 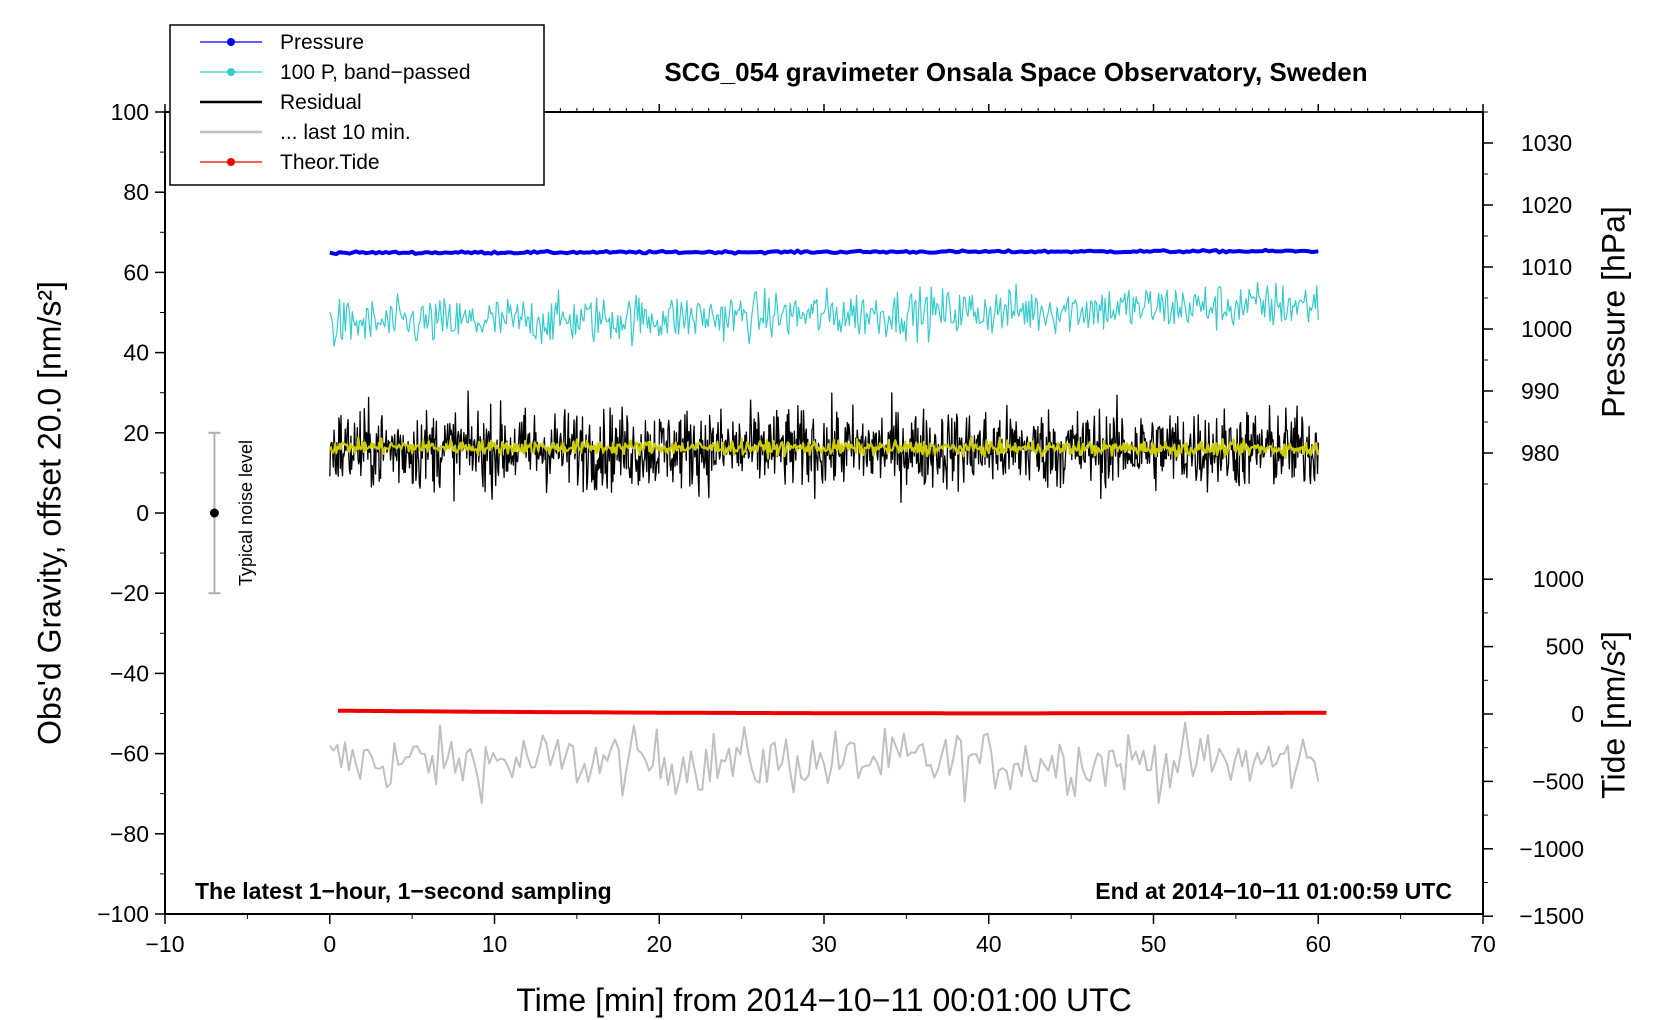 I want to click on x-axis-title: Time [min] from 2014−10−11 00:01:00 UTC, so click(x=823, y=1000).